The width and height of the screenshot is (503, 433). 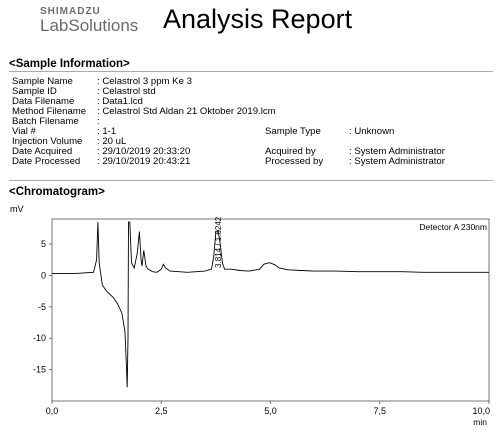 I want to click on info-value: : Data1.lcd, so click(x=120, y=101).